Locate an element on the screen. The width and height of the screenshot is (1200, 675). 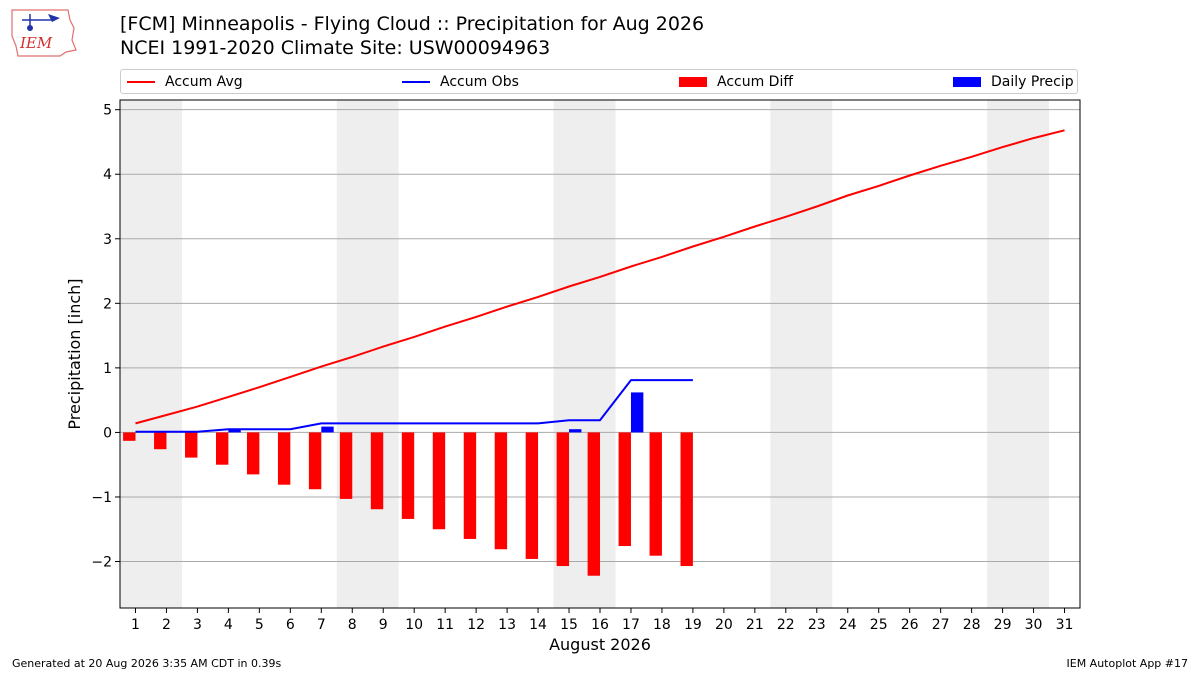
legend-label-daily: Daily Precip is located at coordinates (1032, 82).